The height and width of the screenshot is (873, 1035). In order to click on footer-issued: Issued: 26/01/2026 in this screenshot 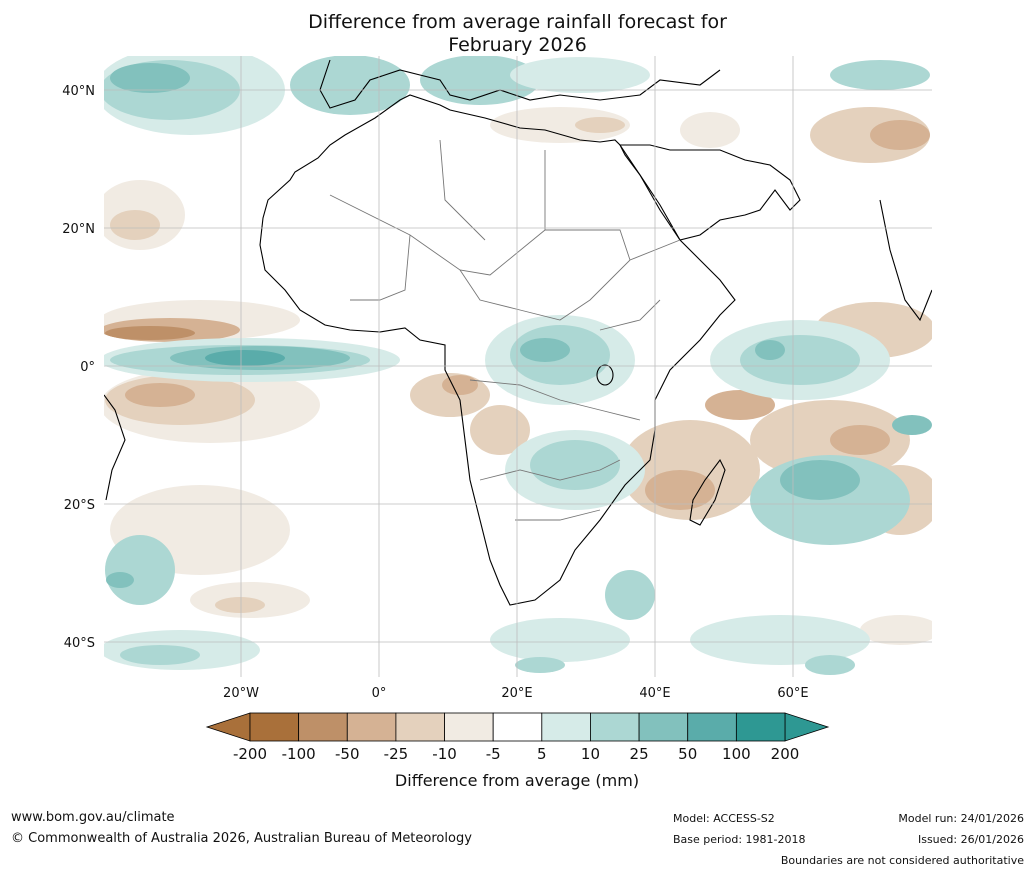, I will do `click(970, 839)`.